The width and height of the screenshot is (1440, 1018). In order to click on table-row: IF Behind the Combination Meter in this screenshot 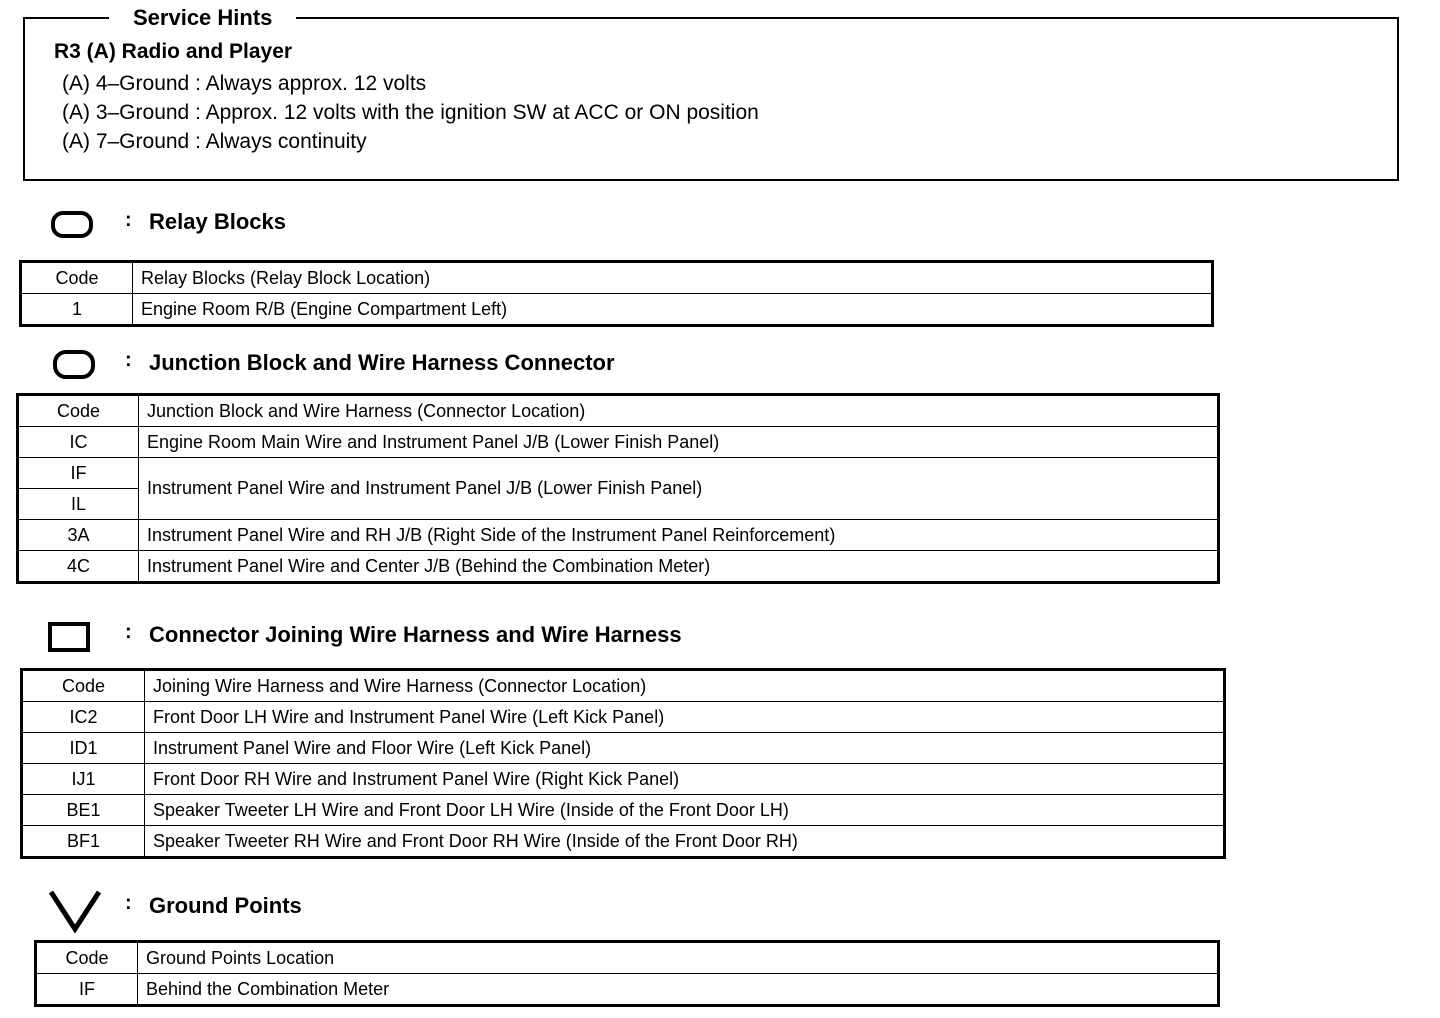, I will do `click(627, 989)`.